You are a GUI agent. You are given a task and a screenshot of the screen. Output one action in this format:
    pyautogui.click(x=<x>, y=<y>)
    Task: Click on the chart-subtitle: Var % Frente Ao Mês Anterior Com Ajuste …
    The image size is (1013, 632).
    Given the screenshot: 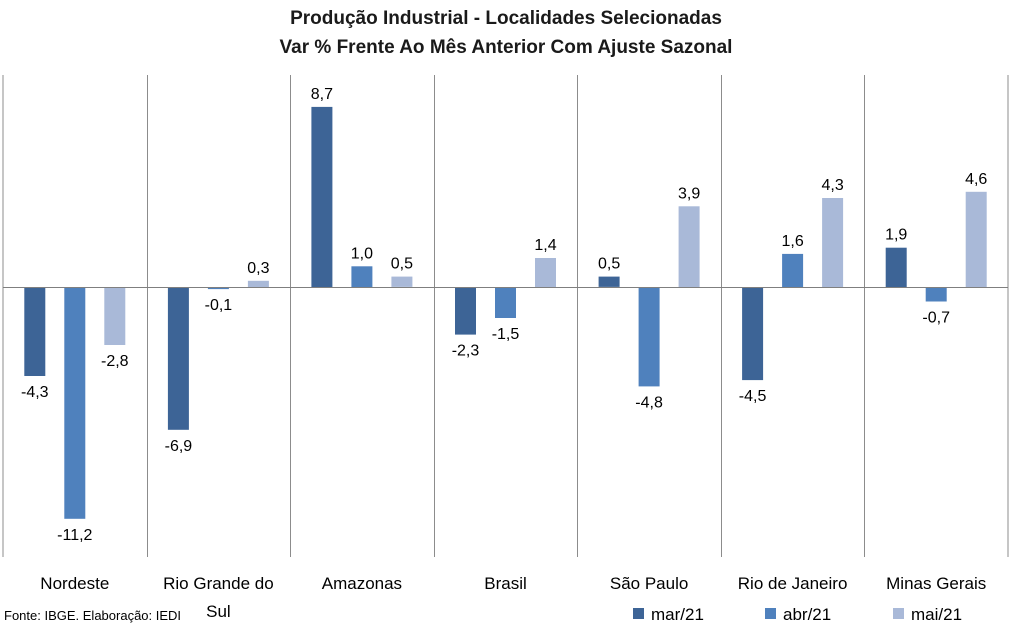 What is the action you would take?
    pyautogui.click(x=506, y=47)
    